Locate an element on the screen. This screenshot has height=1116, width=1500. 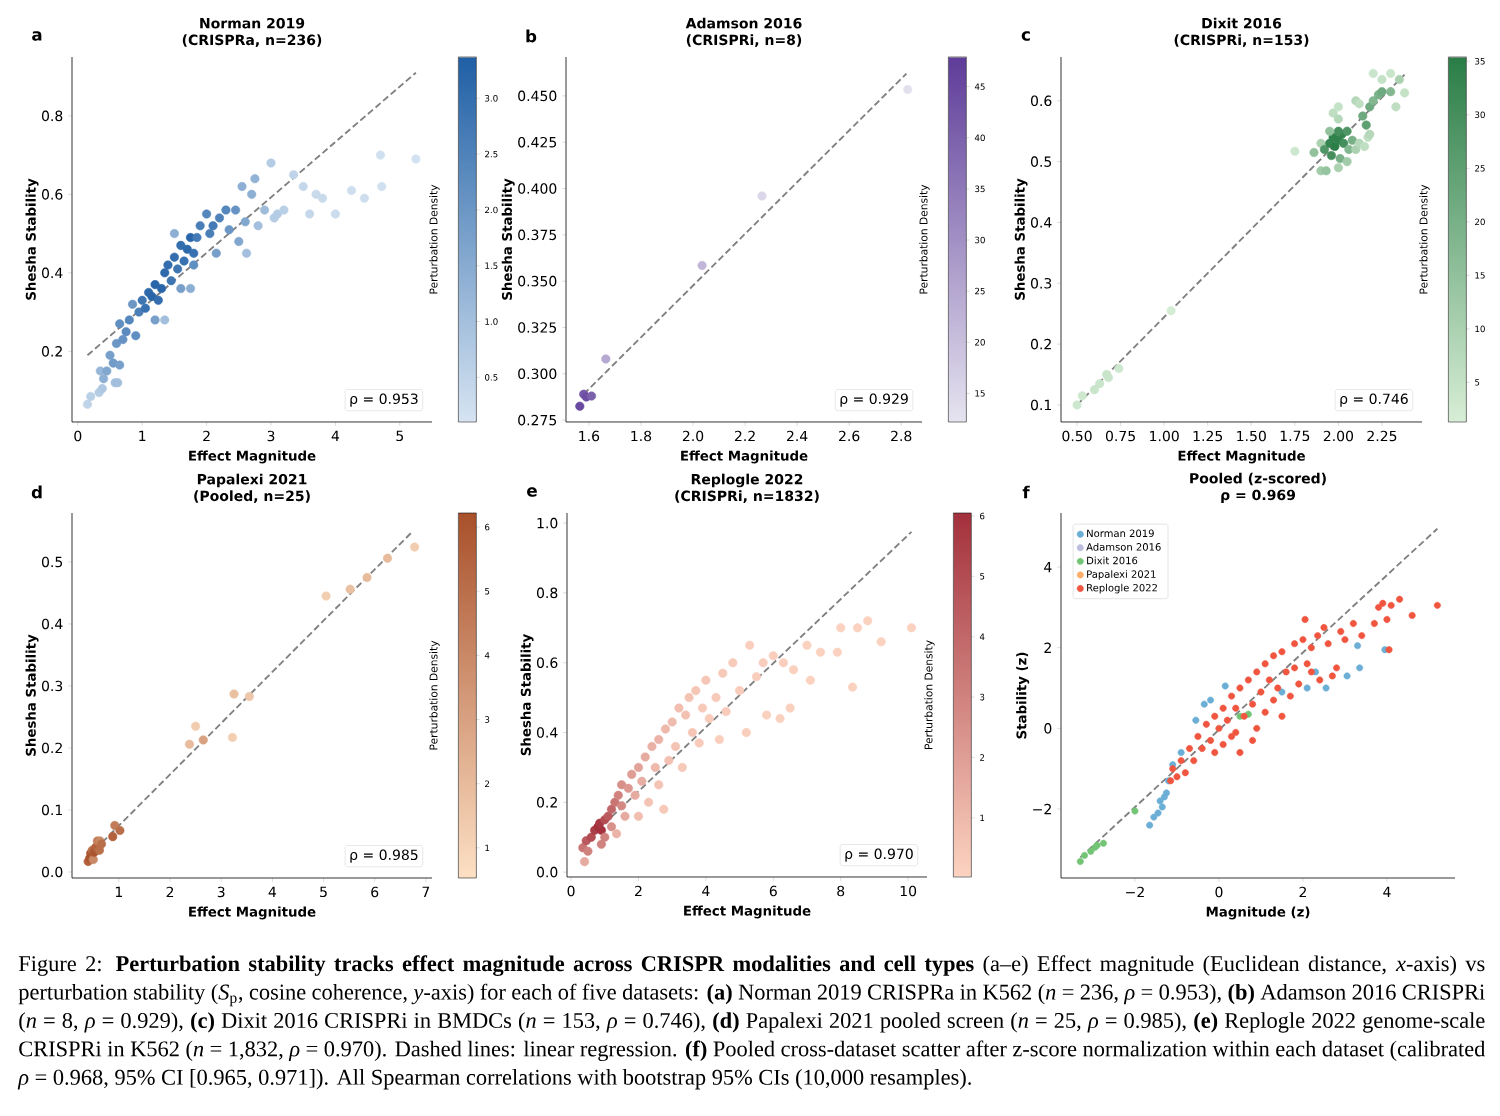
x-tick-label: 1.25 is located at coordinates (1208, 436).